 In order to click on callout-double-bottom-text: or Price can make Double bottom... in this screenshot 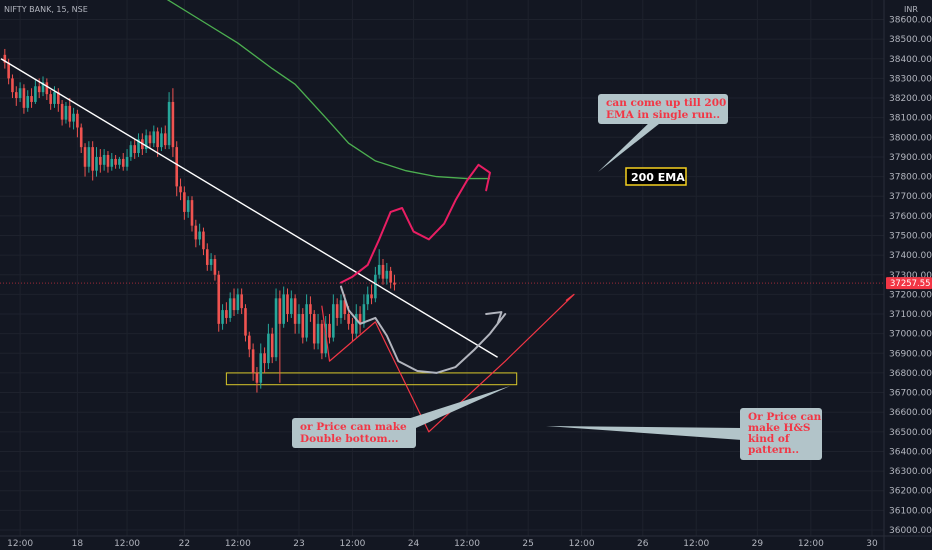, I will do `click(355, 433)`.